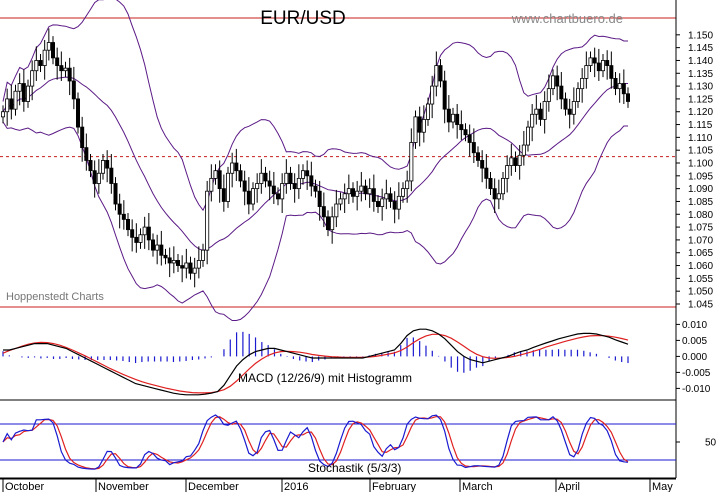 Image resolution: width=723 pixels, height=497 pixels. Describe the element at coordinates (700, 151) in the screenshot. I see `price-y-tick-label: 1.105` at that location.